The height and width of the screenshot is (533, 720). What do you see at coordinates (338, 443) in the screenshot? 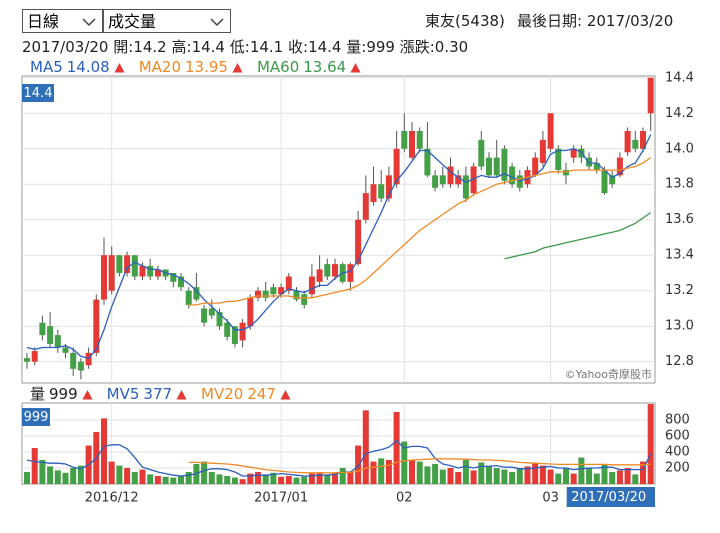
I see `volume-panel` at bounding box center [338, 443].